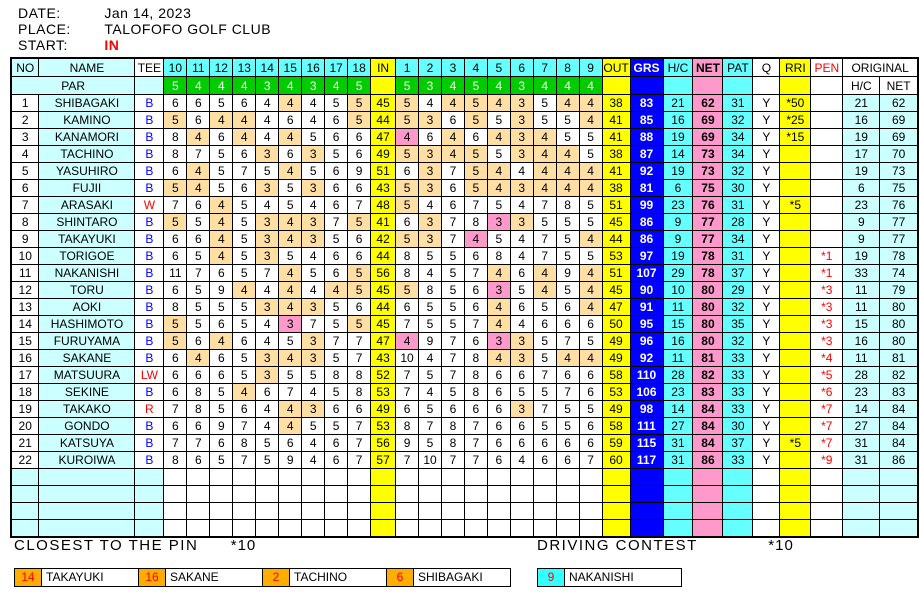  I want to click on in-total: 48, so click(383, 205).